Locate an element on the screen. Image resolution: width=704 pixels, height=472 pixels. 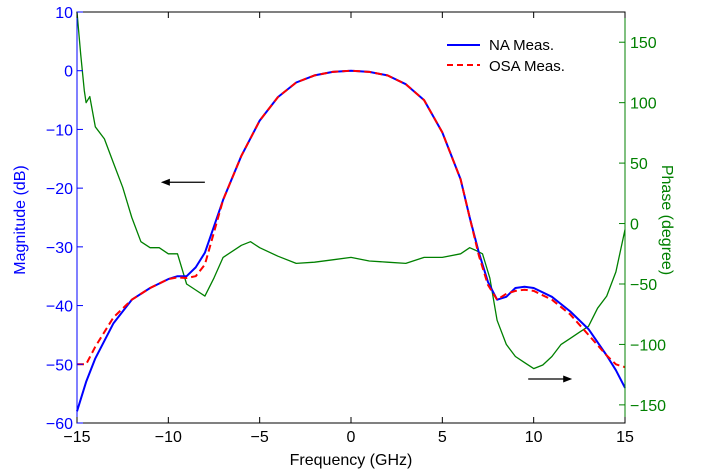
arrow-to-left-axis-head is located at coordinates (165, 182).